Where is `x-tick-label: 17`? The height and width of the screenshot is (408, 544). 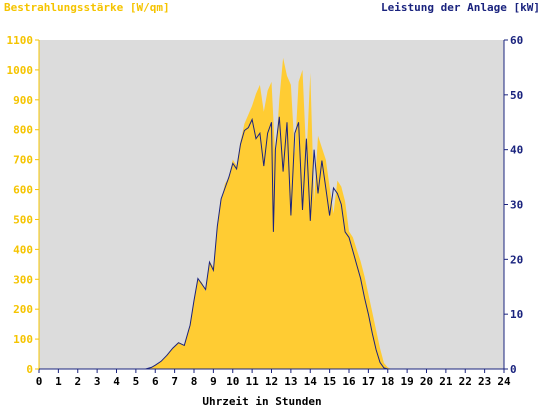
x-tick-label: 17 is located at coordinates (368, 381).